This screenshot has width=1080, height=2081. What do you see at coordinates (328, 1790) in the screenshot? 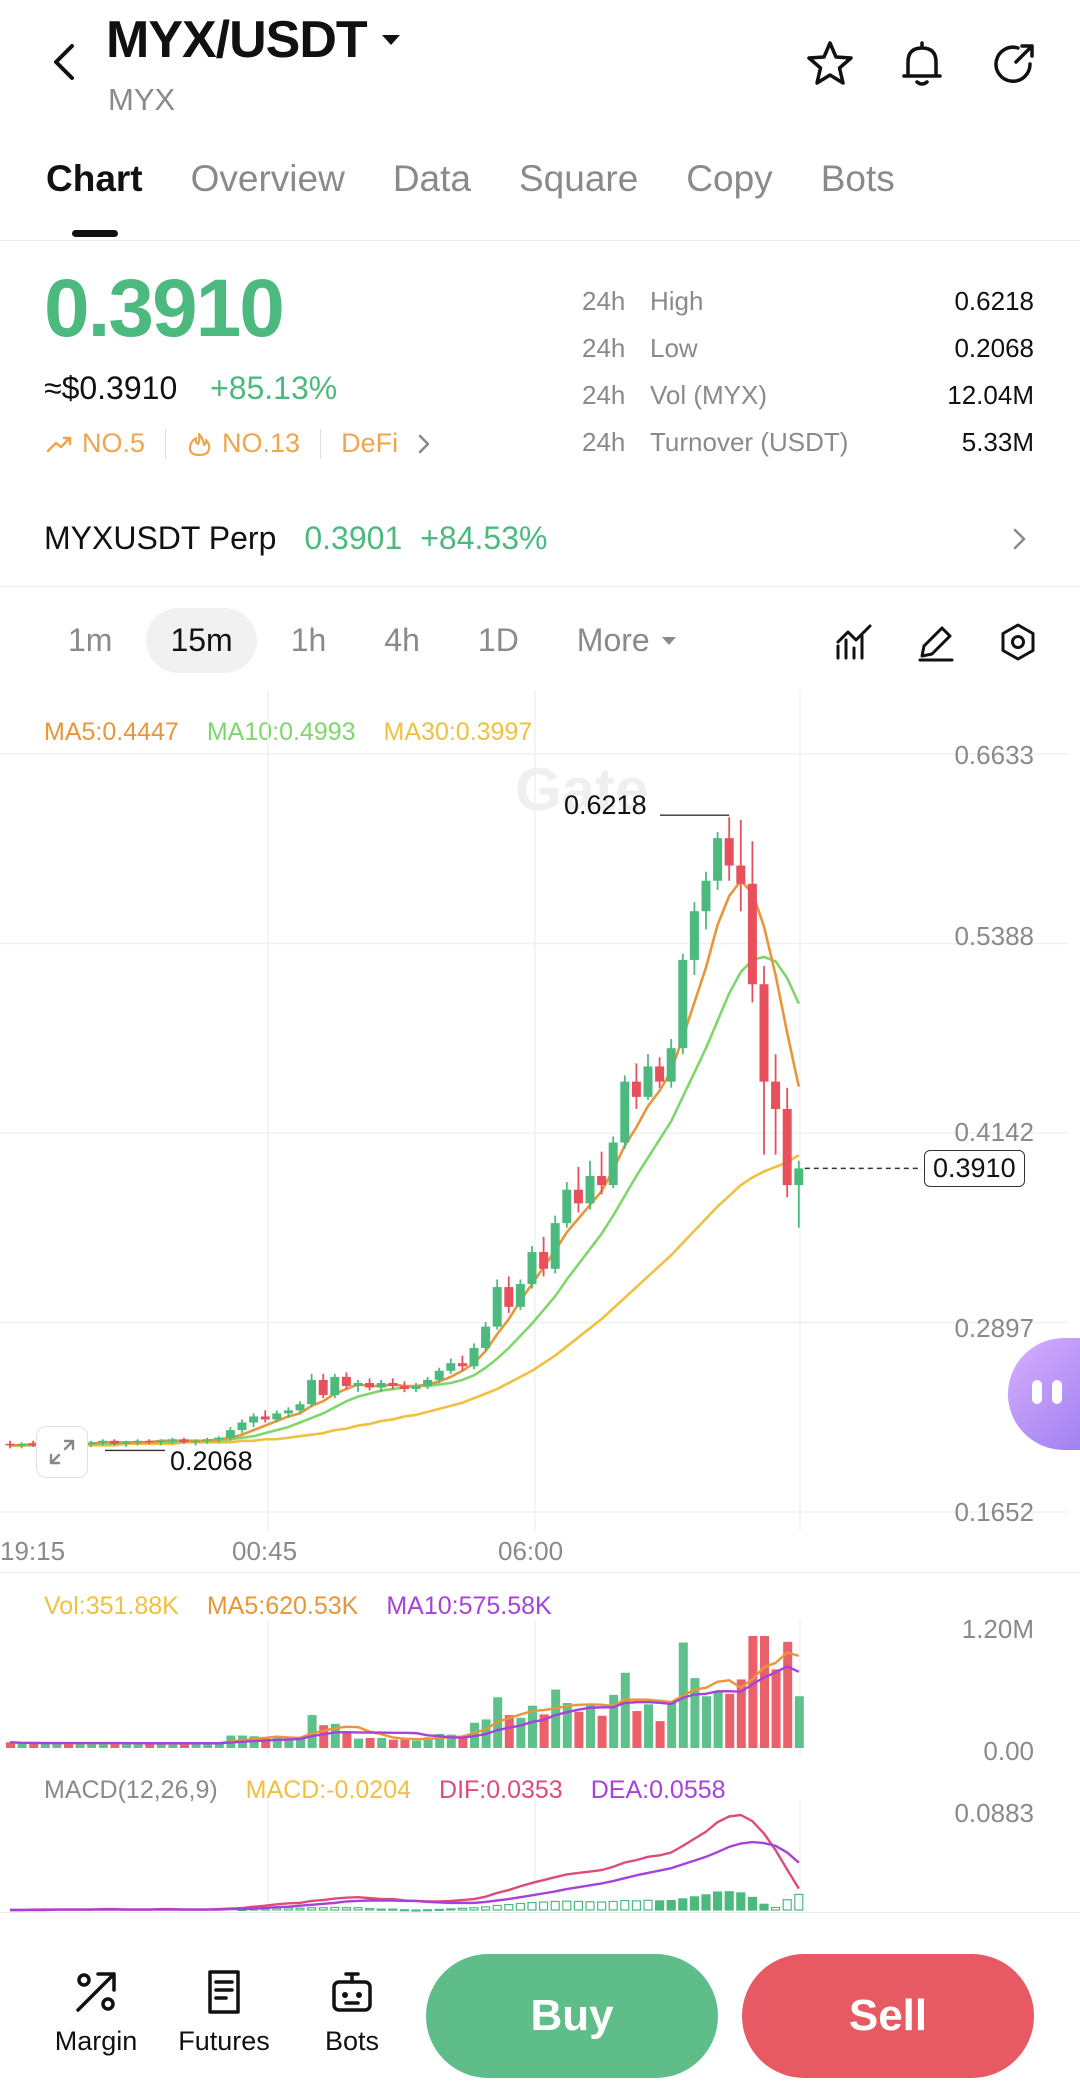
I see `macd-value: MACD:-0.0204` at bounding box center [328, 1790].